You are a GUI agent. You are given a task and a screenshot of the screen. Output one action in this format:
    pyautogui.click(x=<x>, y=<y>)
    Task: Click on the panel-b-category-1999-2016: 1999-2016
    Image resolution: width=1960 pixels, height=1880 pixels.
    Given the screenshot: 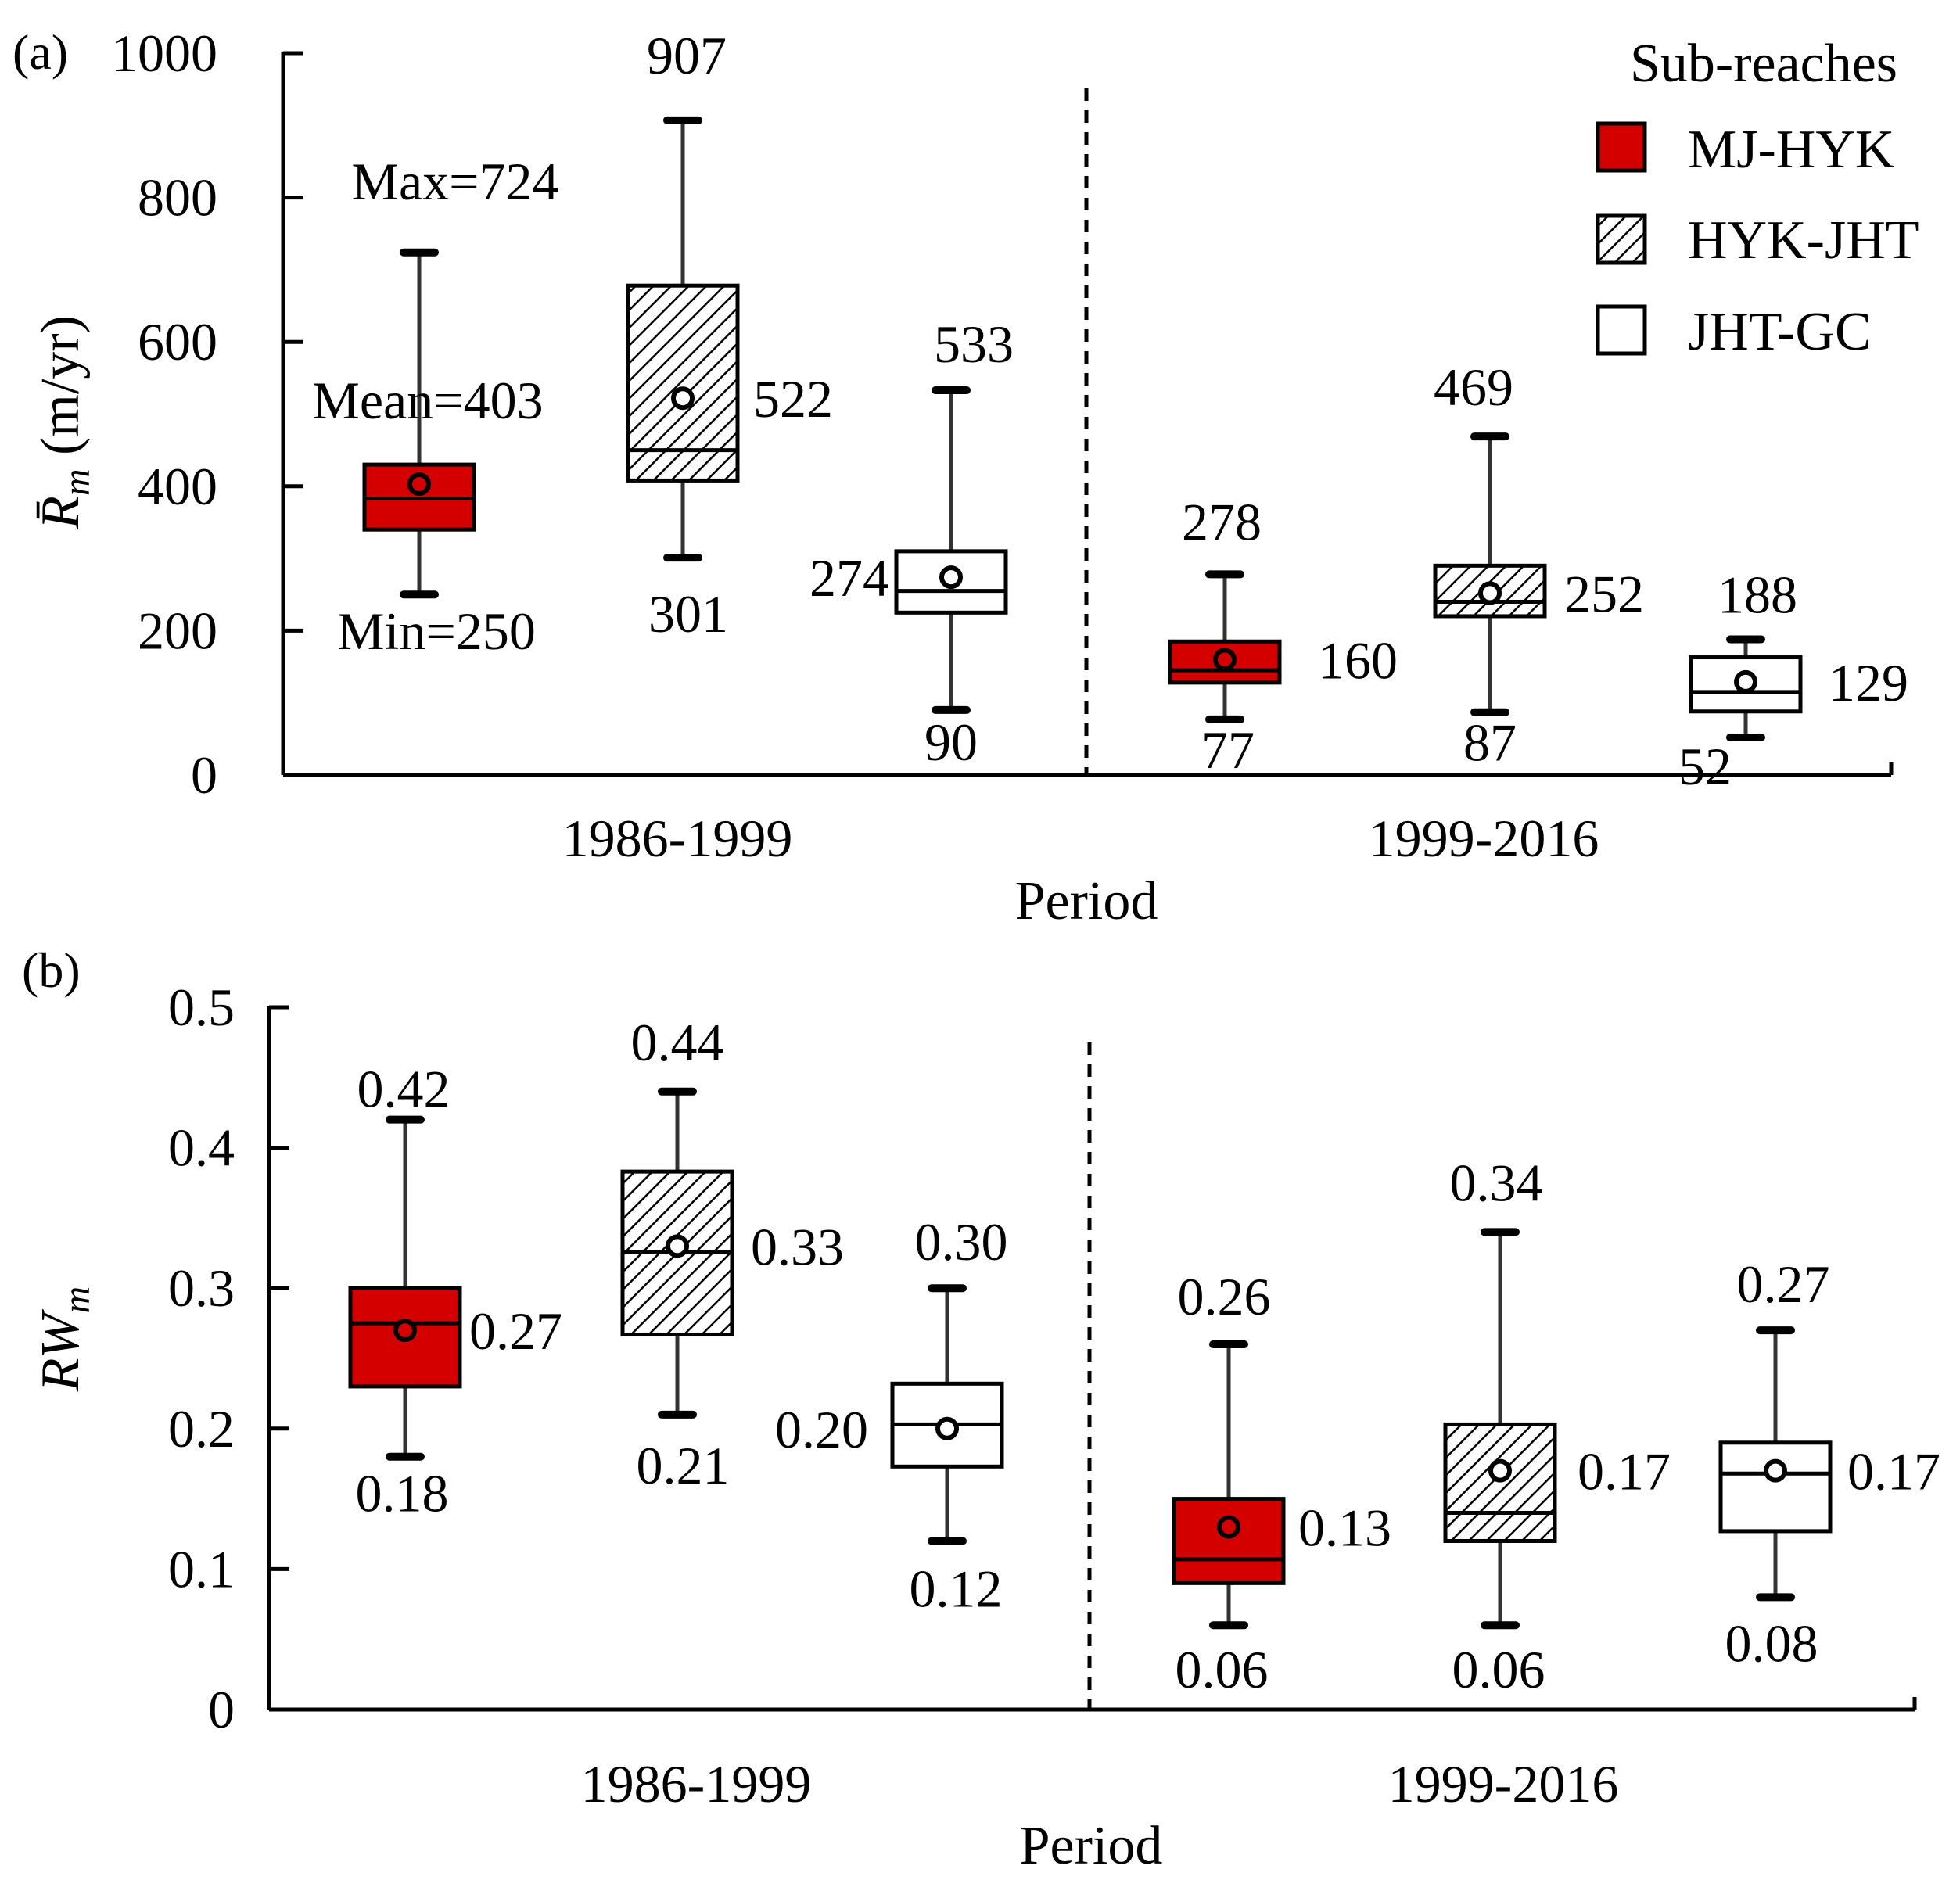 What is the action you would take?
    pyautogui.click(x=1503, y=1784)
    